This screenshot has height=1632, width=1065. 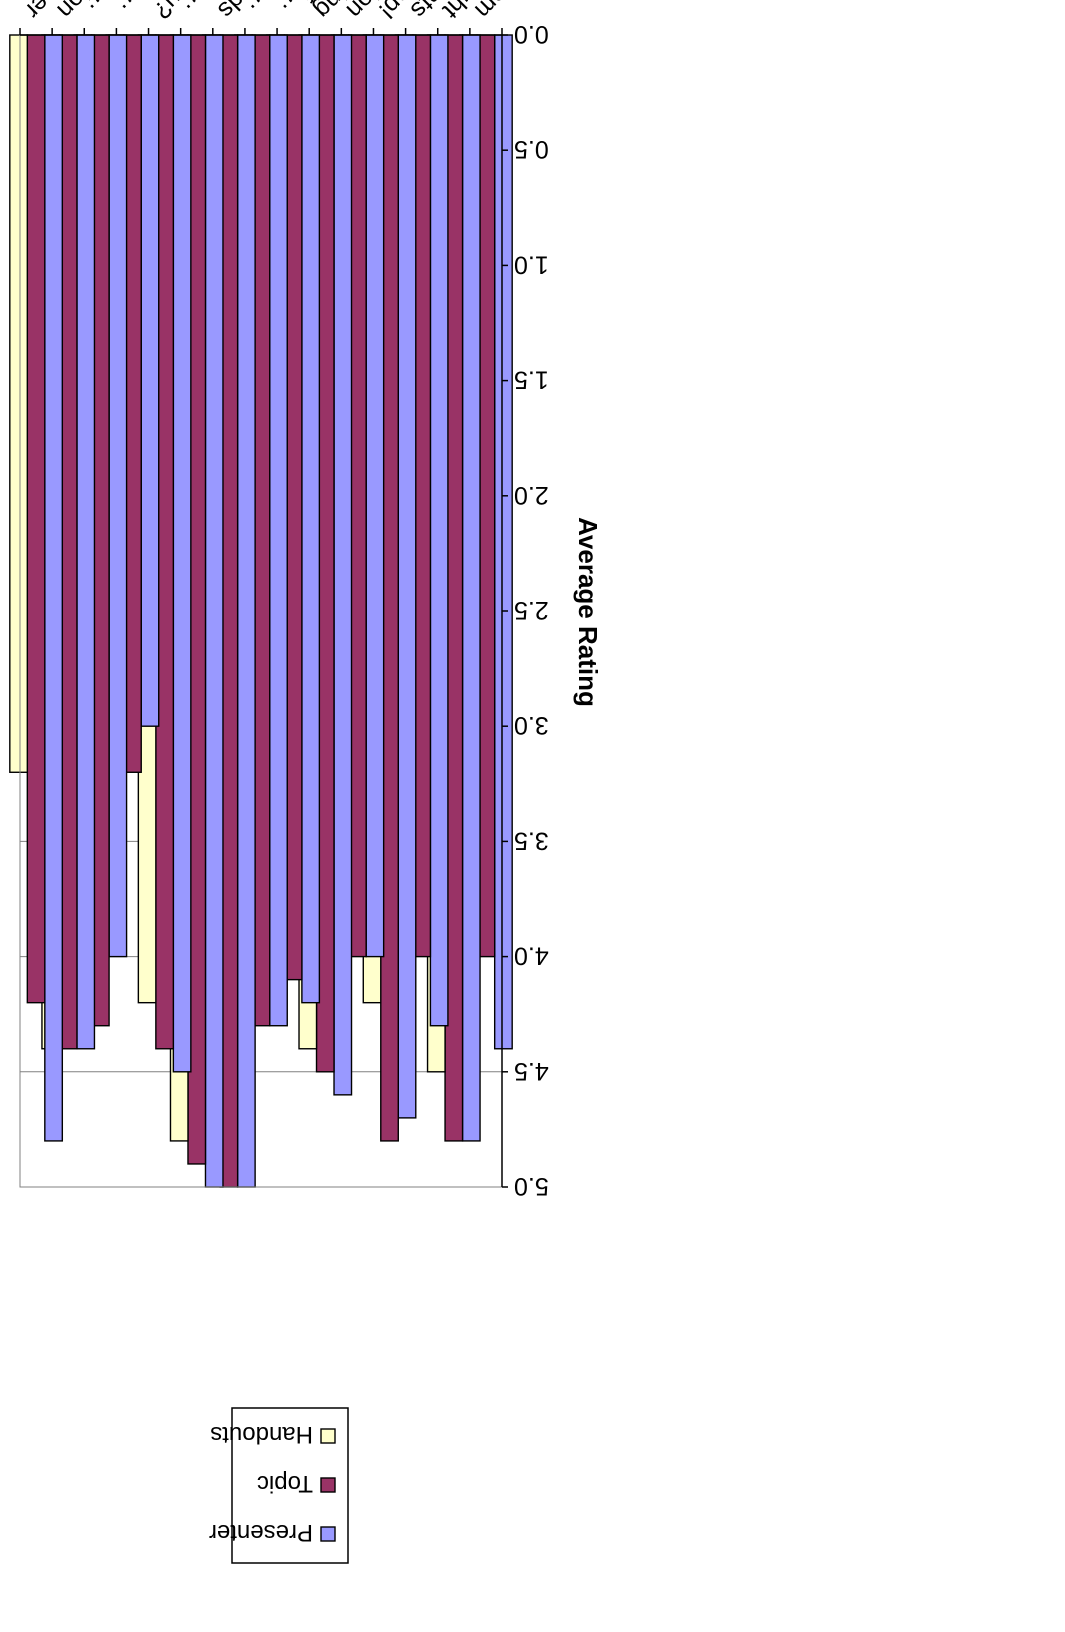 What do you see at coordinates (531, 1071) in the screenshot?
I see `value-tick-label: 4.5` at bounding box center [531, 1071].